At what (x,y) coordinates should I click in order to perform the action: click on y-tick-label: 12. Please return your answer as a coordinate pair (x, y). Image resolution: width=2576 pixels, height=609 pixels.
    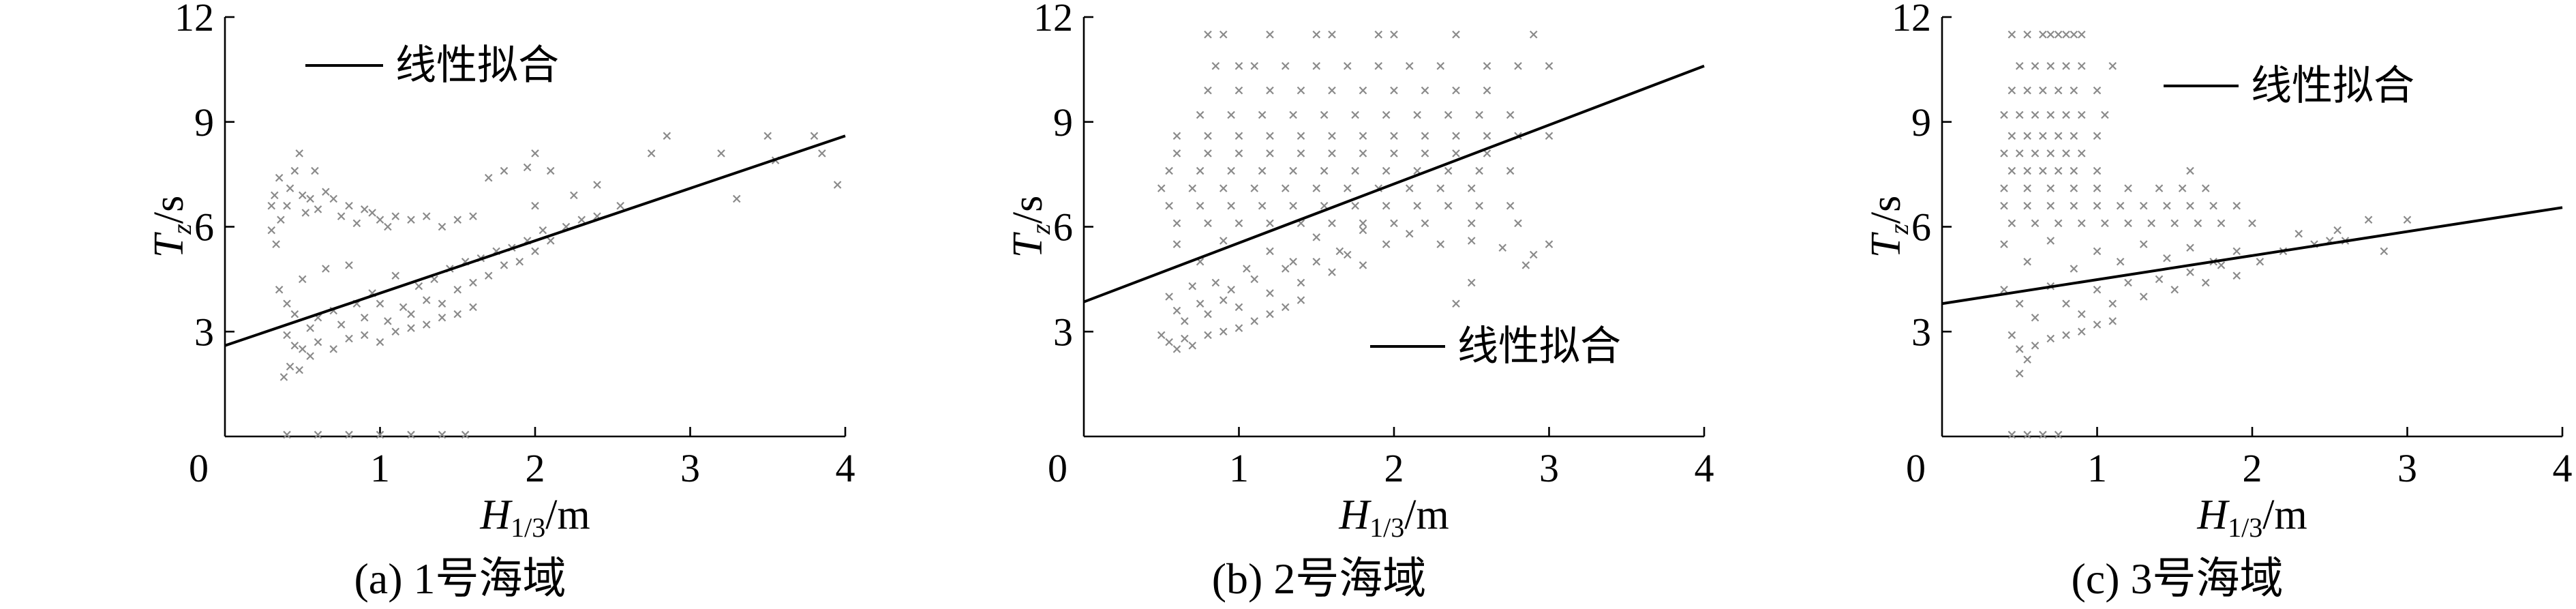
    Looking at the image, I should click on (1053, 20).